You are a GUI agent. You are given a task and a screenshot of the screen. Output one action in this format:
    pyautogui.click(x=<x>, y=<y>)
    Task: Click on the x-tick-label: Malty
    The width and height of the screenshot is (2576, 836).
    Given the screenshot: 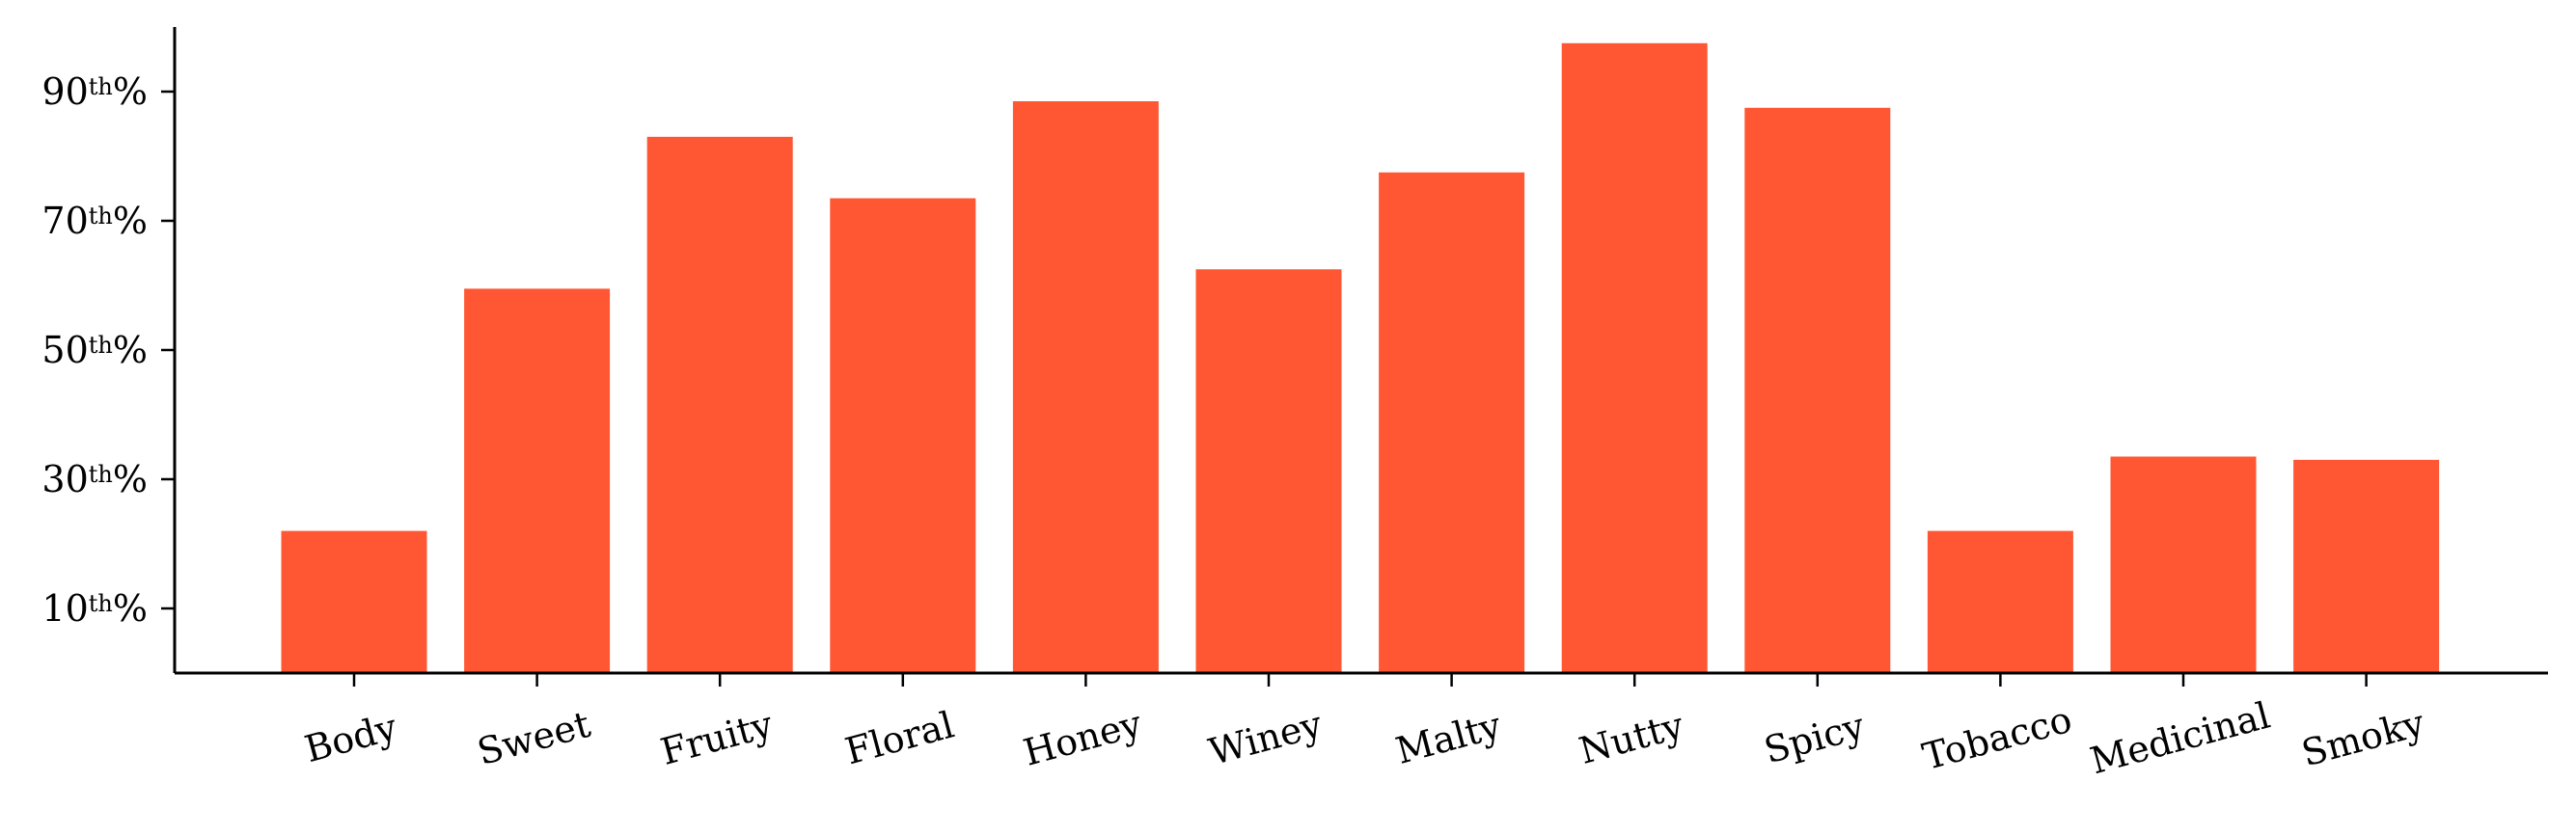 What is the action you would take?
    pyautogui.click(x=1448, y=738)
    